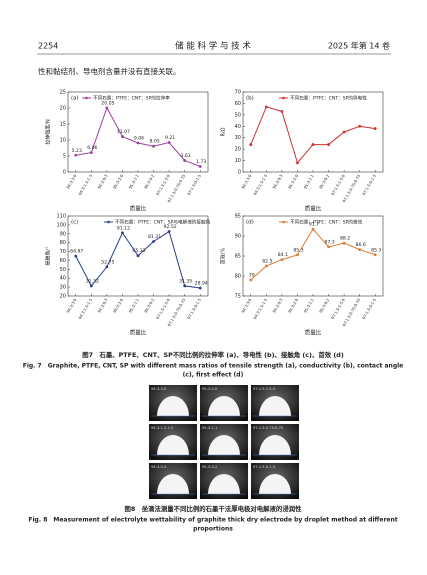 The height and width of the screenshot is (575, 427). Describe the element at coordinates (63, 279) in the screenshot. I see `y-tick-label: 40` at that location.